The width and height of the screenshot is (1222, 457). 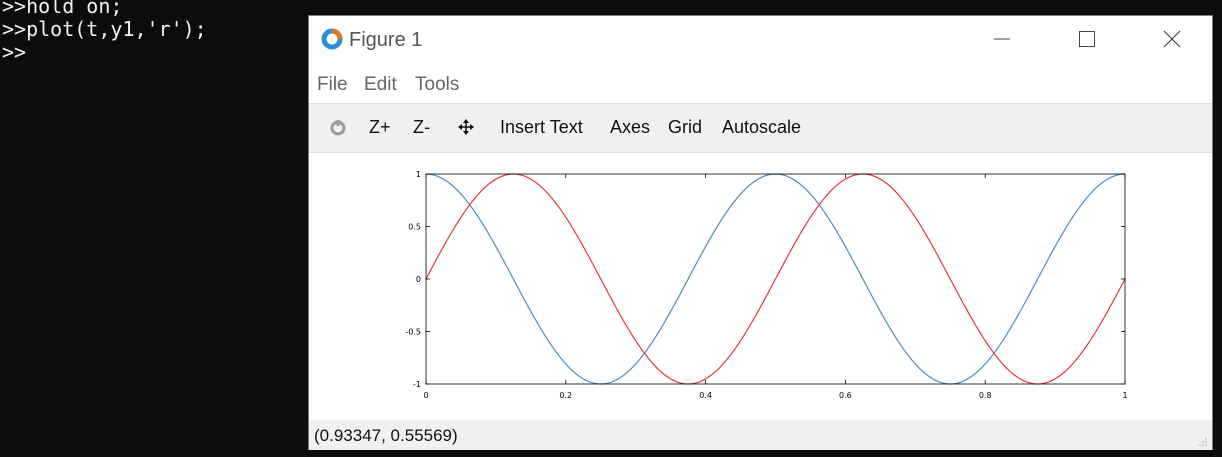 What do you see at coordinates (760, 85) in the screenshot?
I see `menu-bar: File Edit Tools` at bounding box center [760, 85].